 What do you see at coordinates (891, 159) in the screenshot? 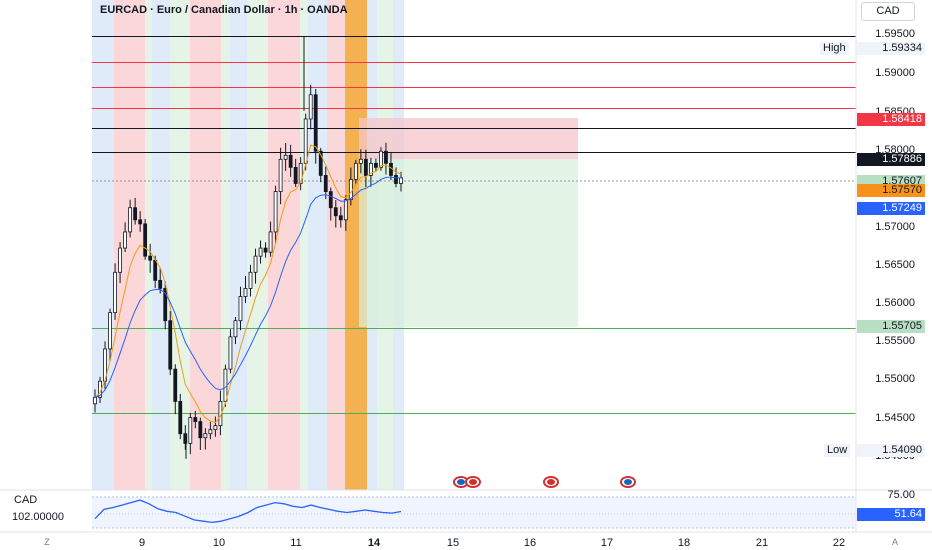
I see `black-level-tag: 1.57886` at bounding box center [891, 159].